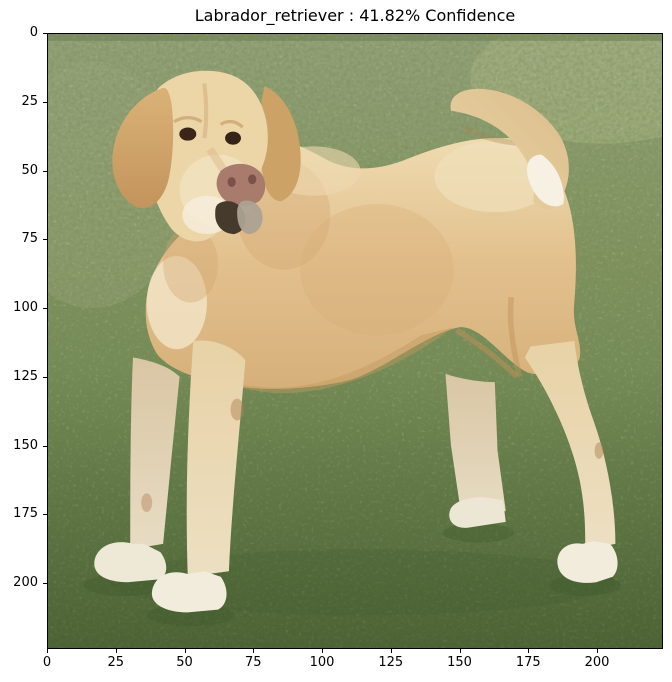 This screenshot has width=672, height=682. I want to click on y-tick-label: 150, so click(25, 445).